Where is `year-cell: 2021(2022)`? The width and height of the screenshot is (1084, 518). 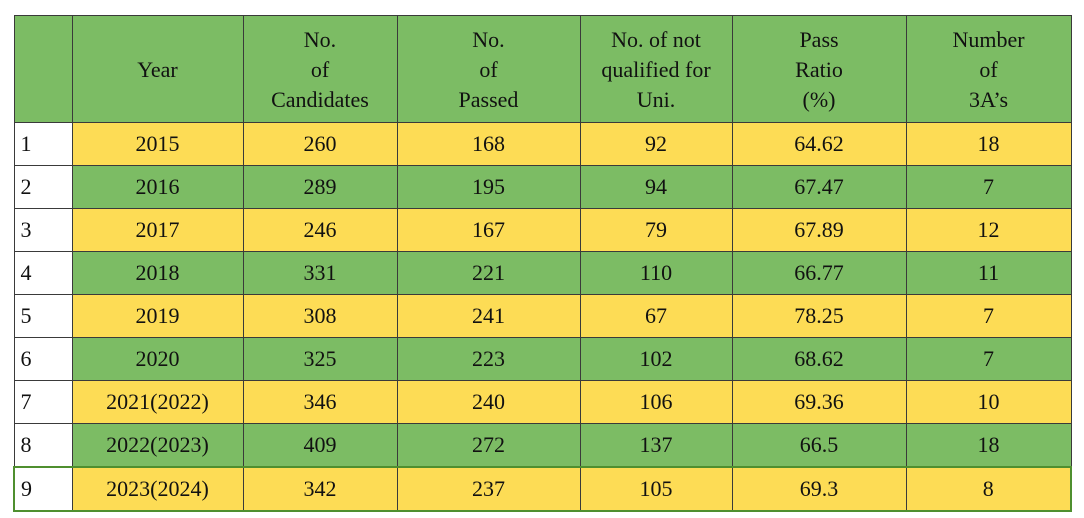
year-cell: 2021(2022) is located at coordinates (157, 402).